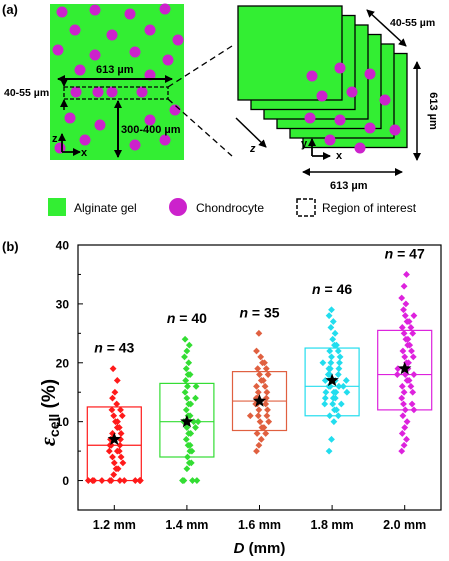  Describe the element at coordinates (57, 207) in the screenshot. I see `legend-alginate-swatch` at that location.